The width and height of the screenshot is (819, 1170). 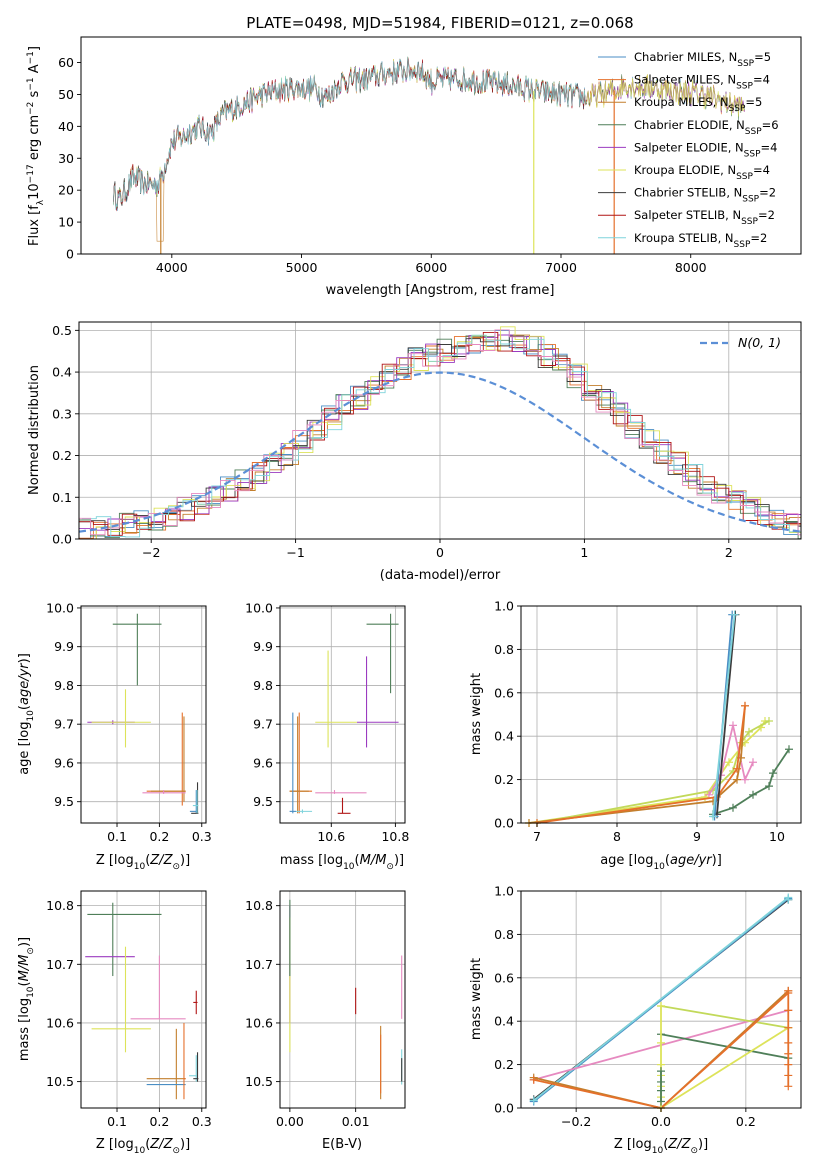 I want to click on mass-vs-Z-xlabel: Z [log10(Z/Z⊙)], so click(x=143, y=1146).